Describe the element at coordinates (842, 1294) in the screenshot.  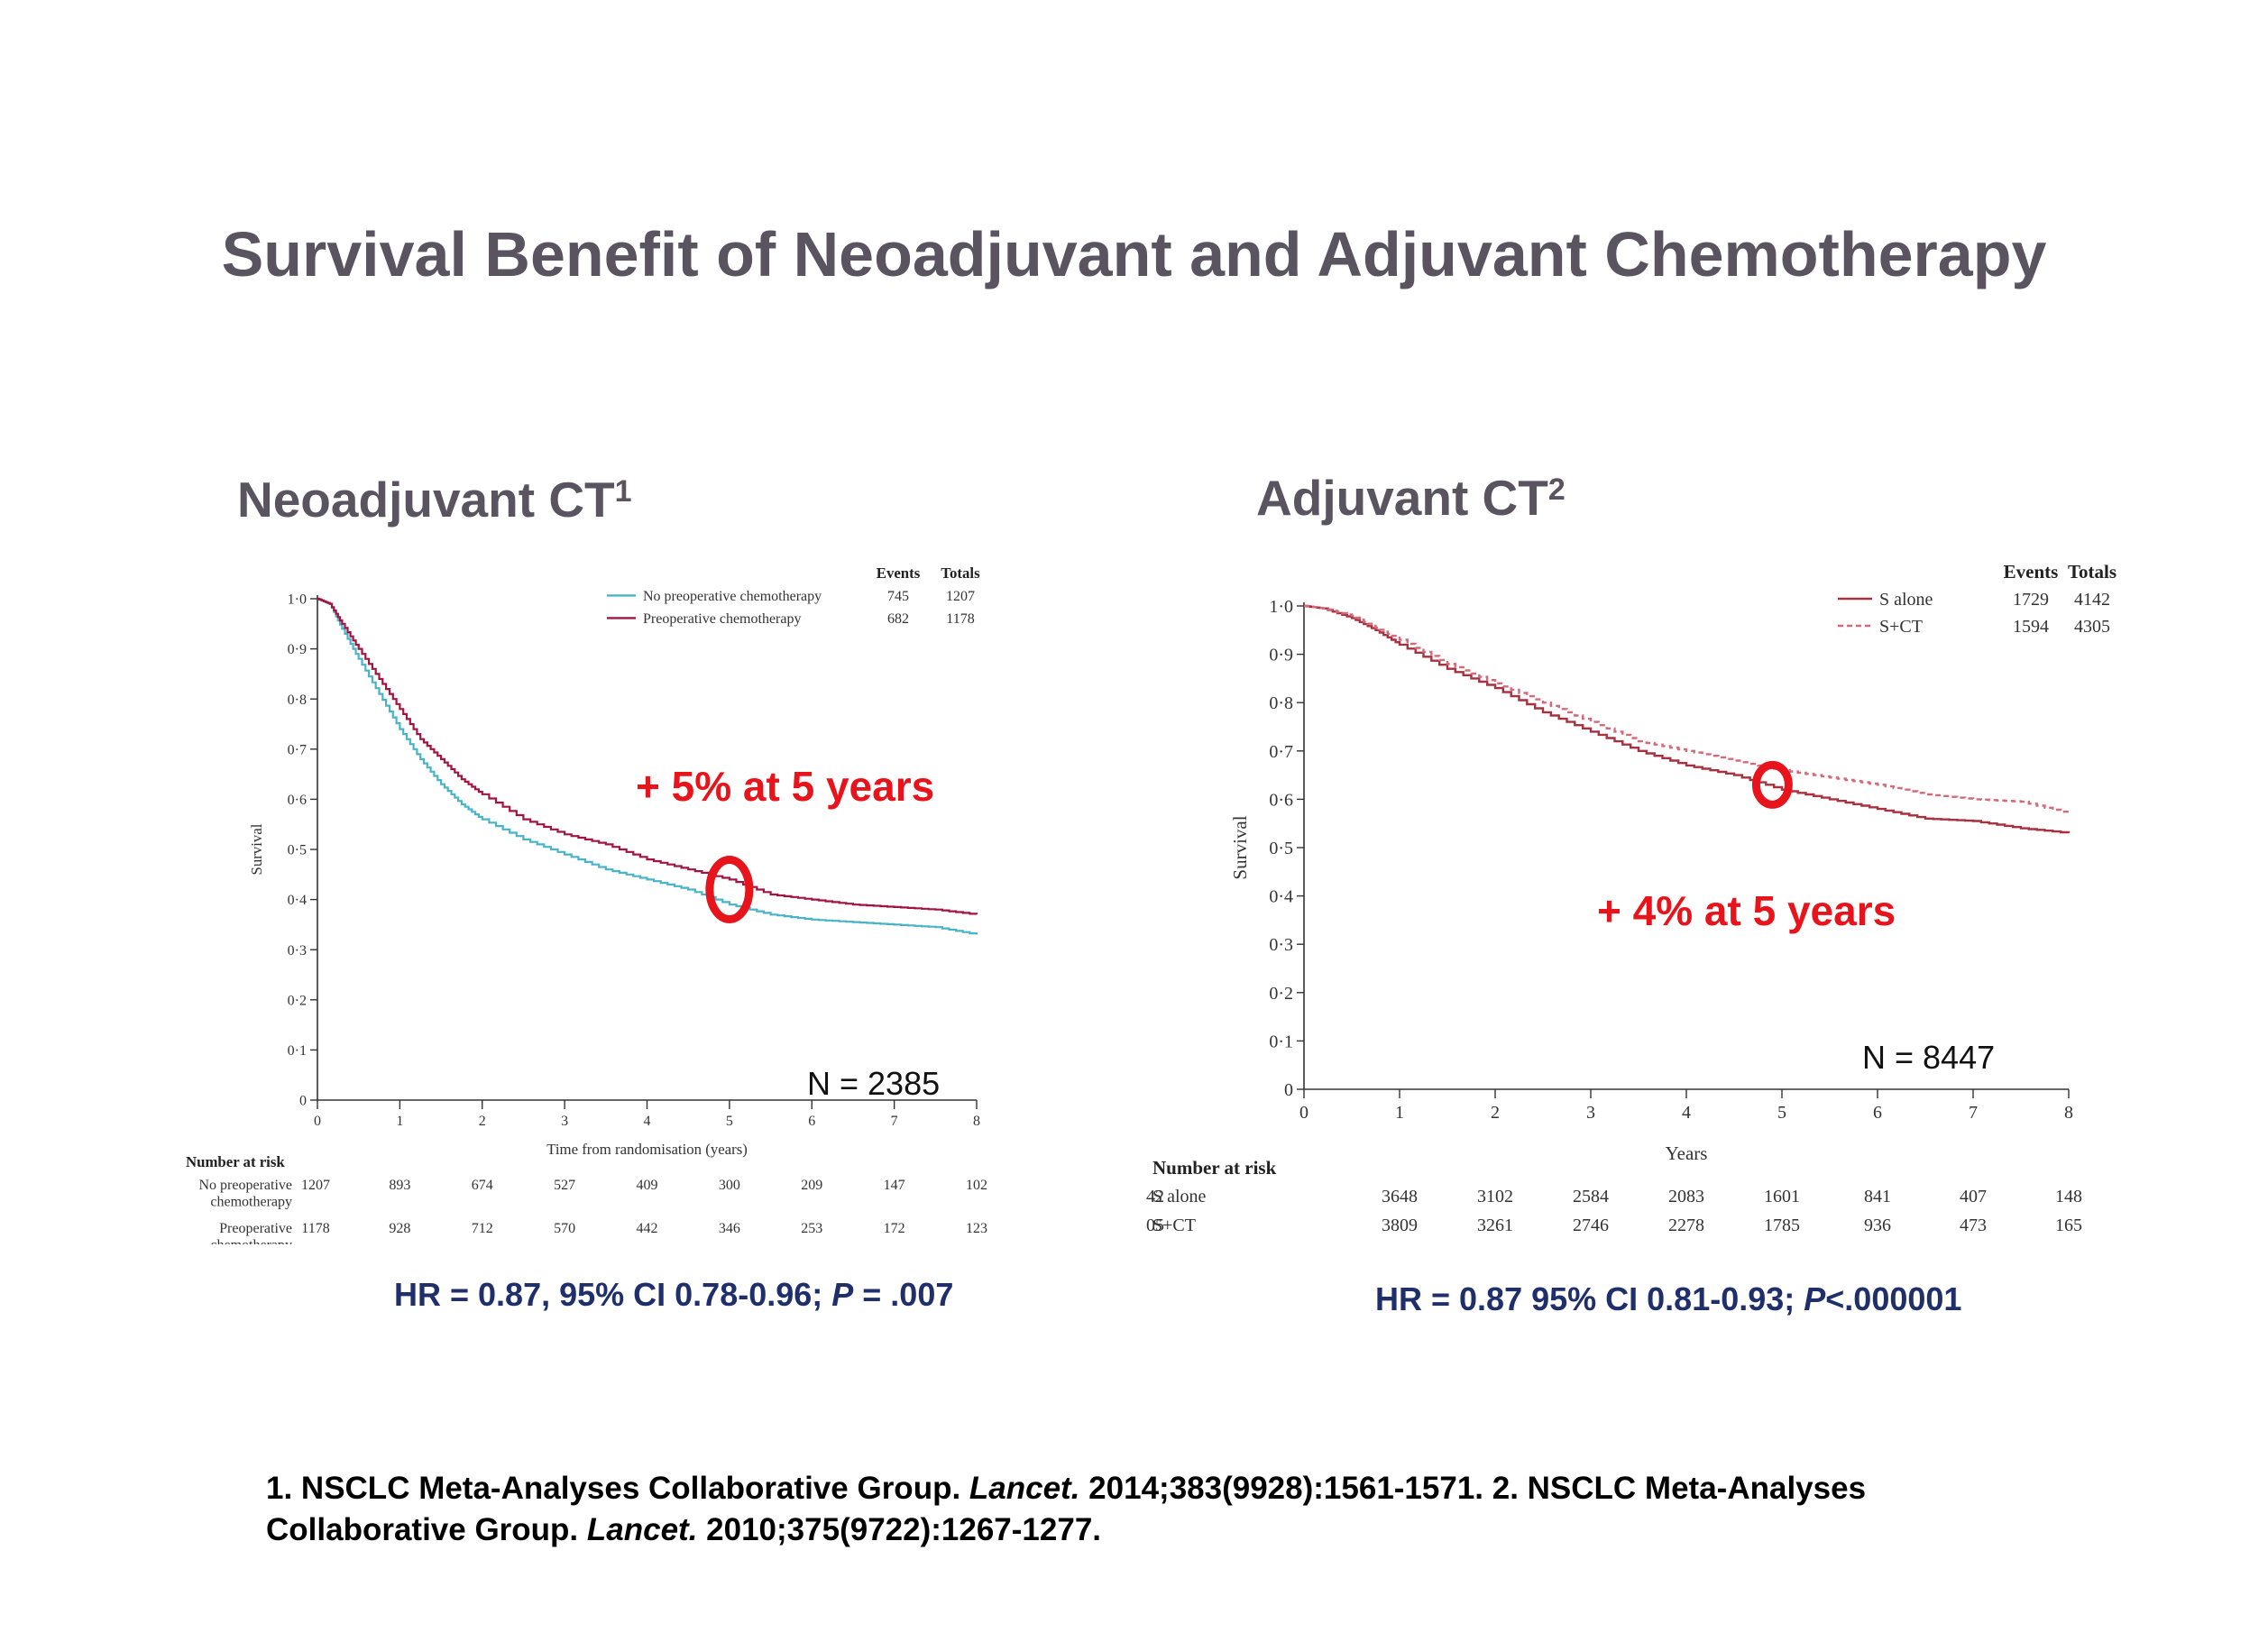
I see `left-hr-p: P` at that location.